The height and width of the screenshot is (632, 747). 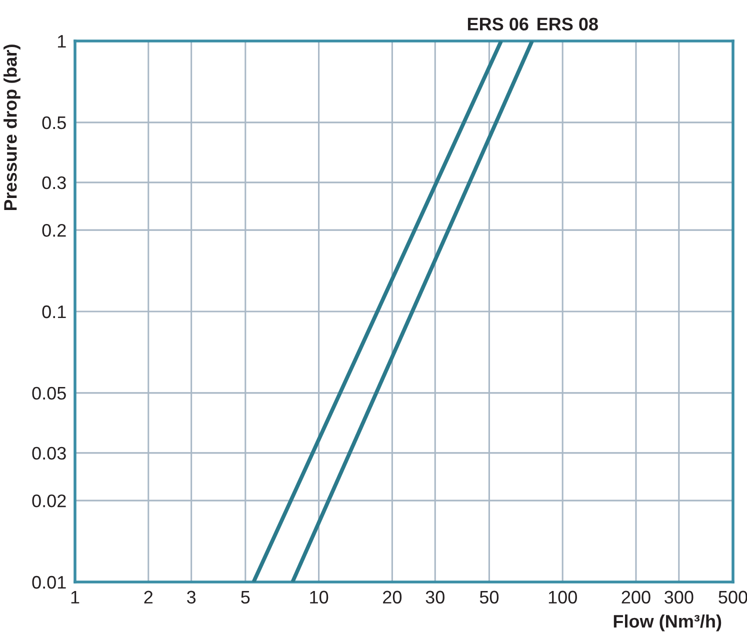 I want to click on y-tick-label: 0.3, so click(x=54, y=183).